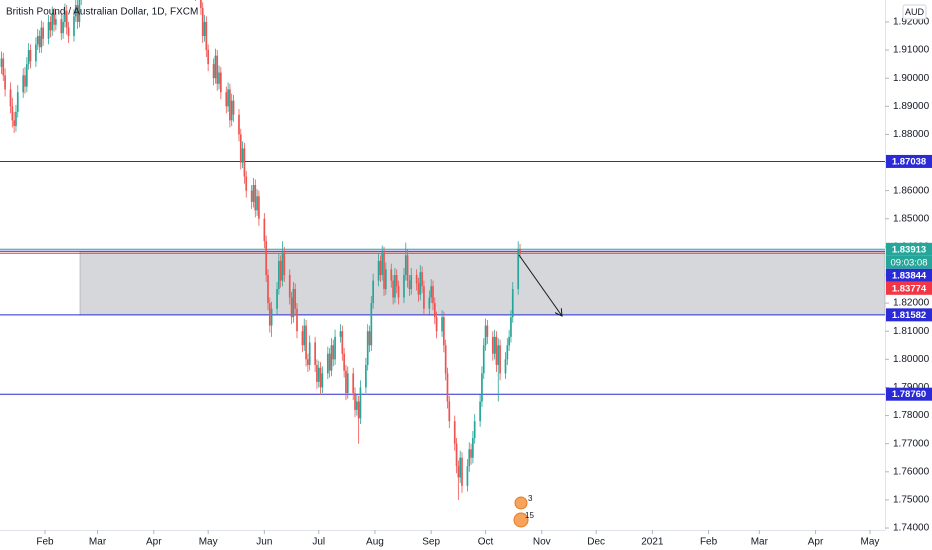 The width and height of the screenshot is (932, 550). I want to click on x-tick-label: Feb, so click(45, 542).